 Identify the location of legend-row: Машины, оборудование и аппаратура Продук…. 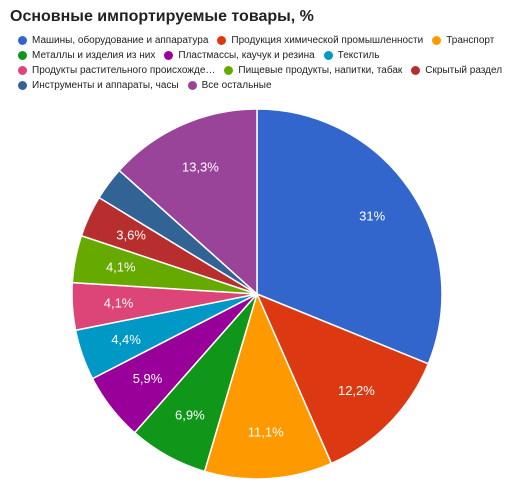
(264, 40).